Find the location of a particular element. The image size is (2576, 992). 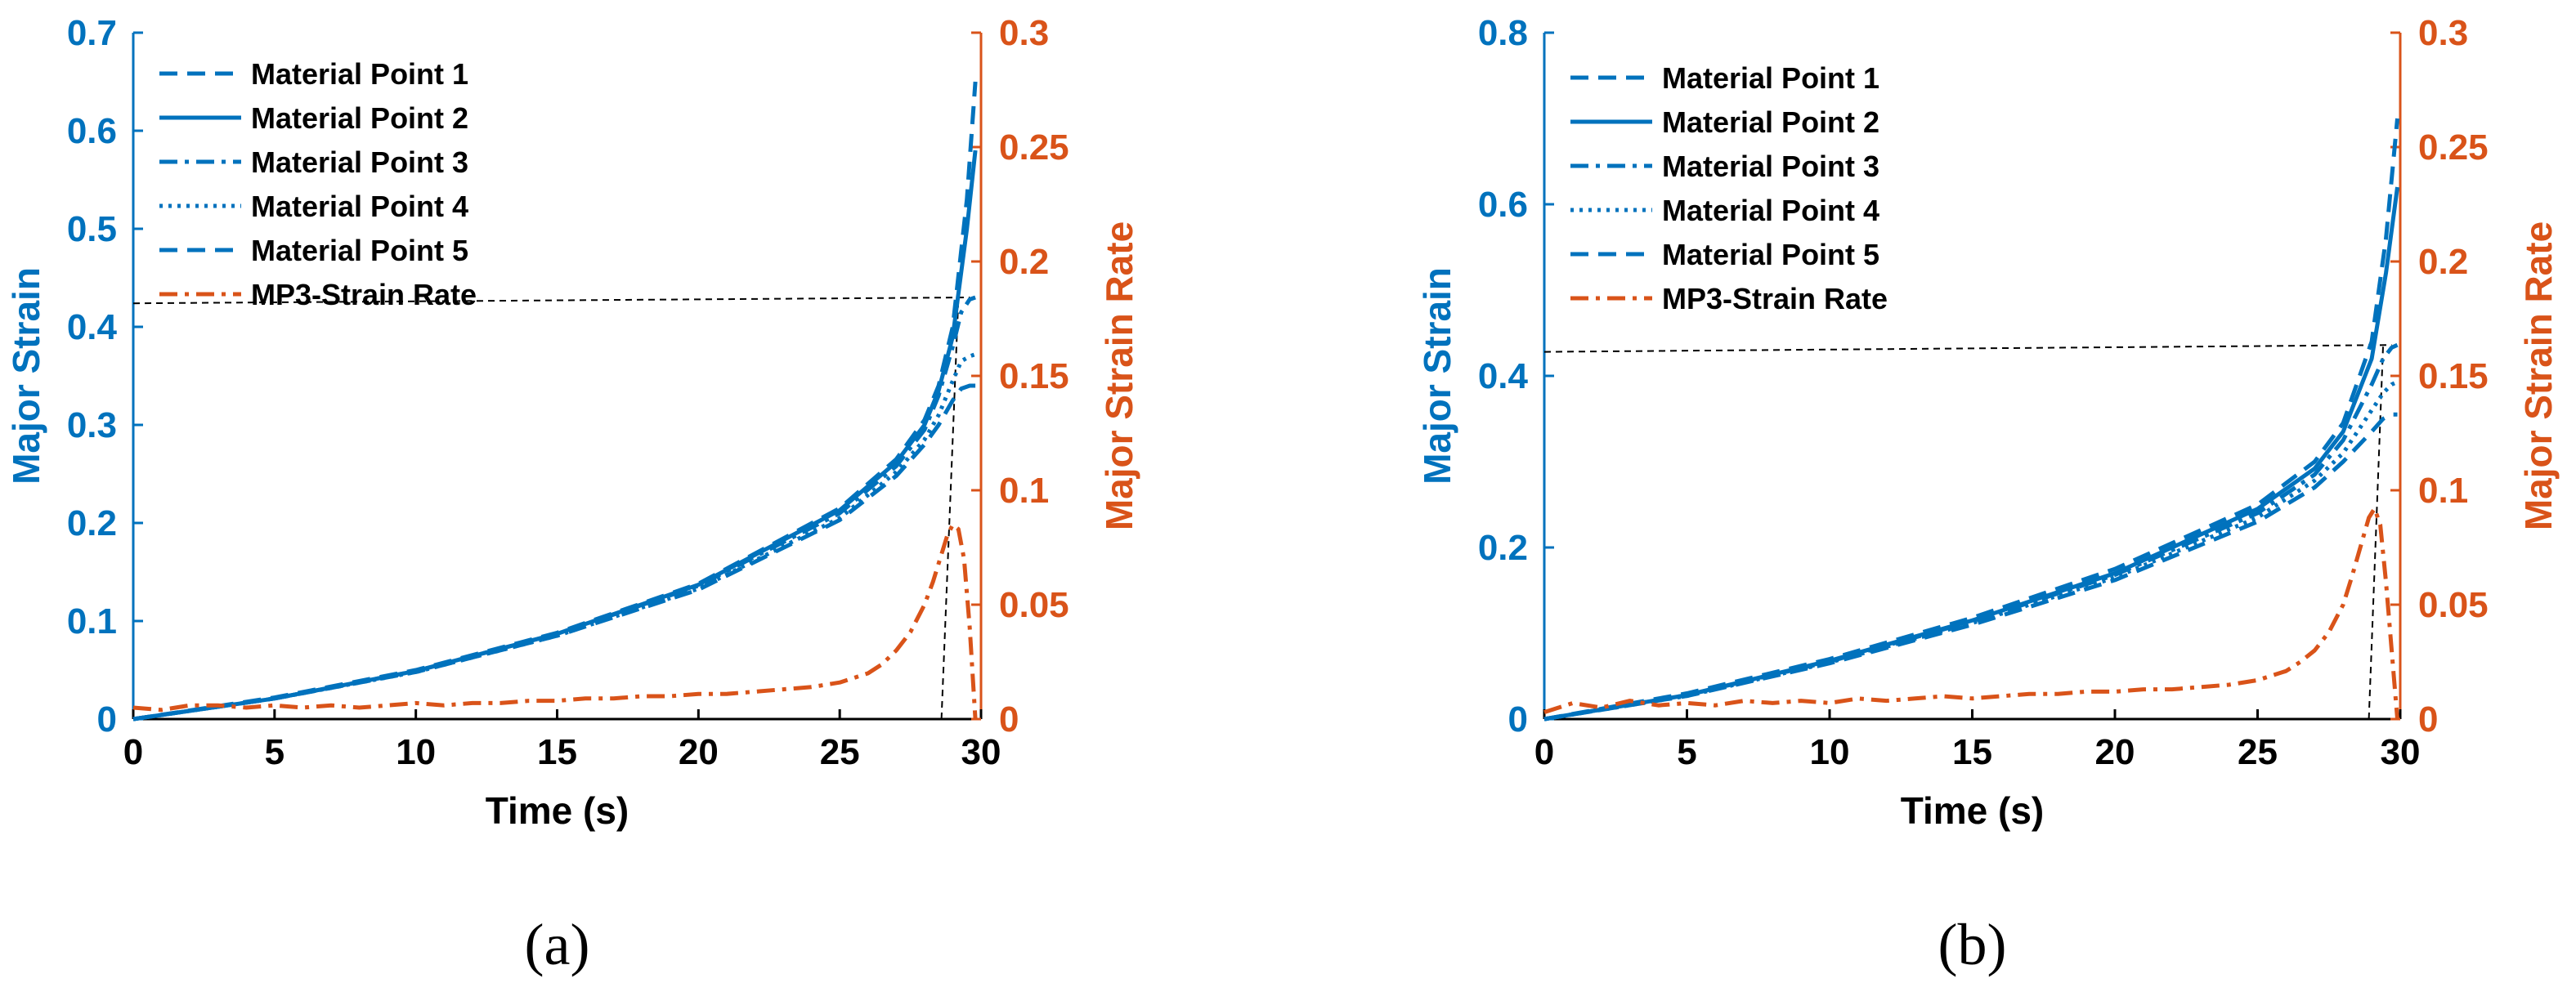

panel-label: (b) is located at coordinates (1973, 945).